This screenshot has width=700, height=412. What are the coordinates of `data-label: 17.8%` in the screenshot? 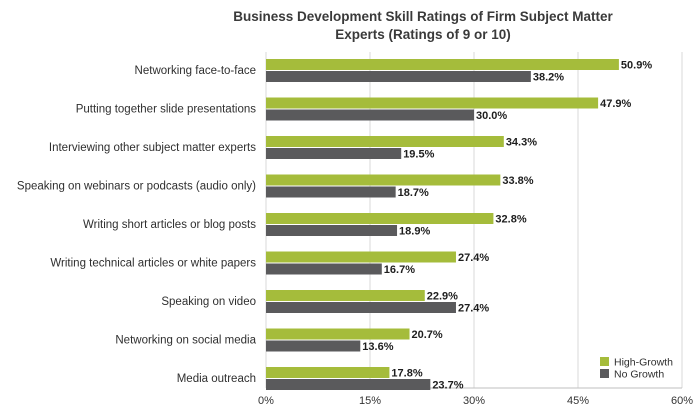 It's located at (406, 374).